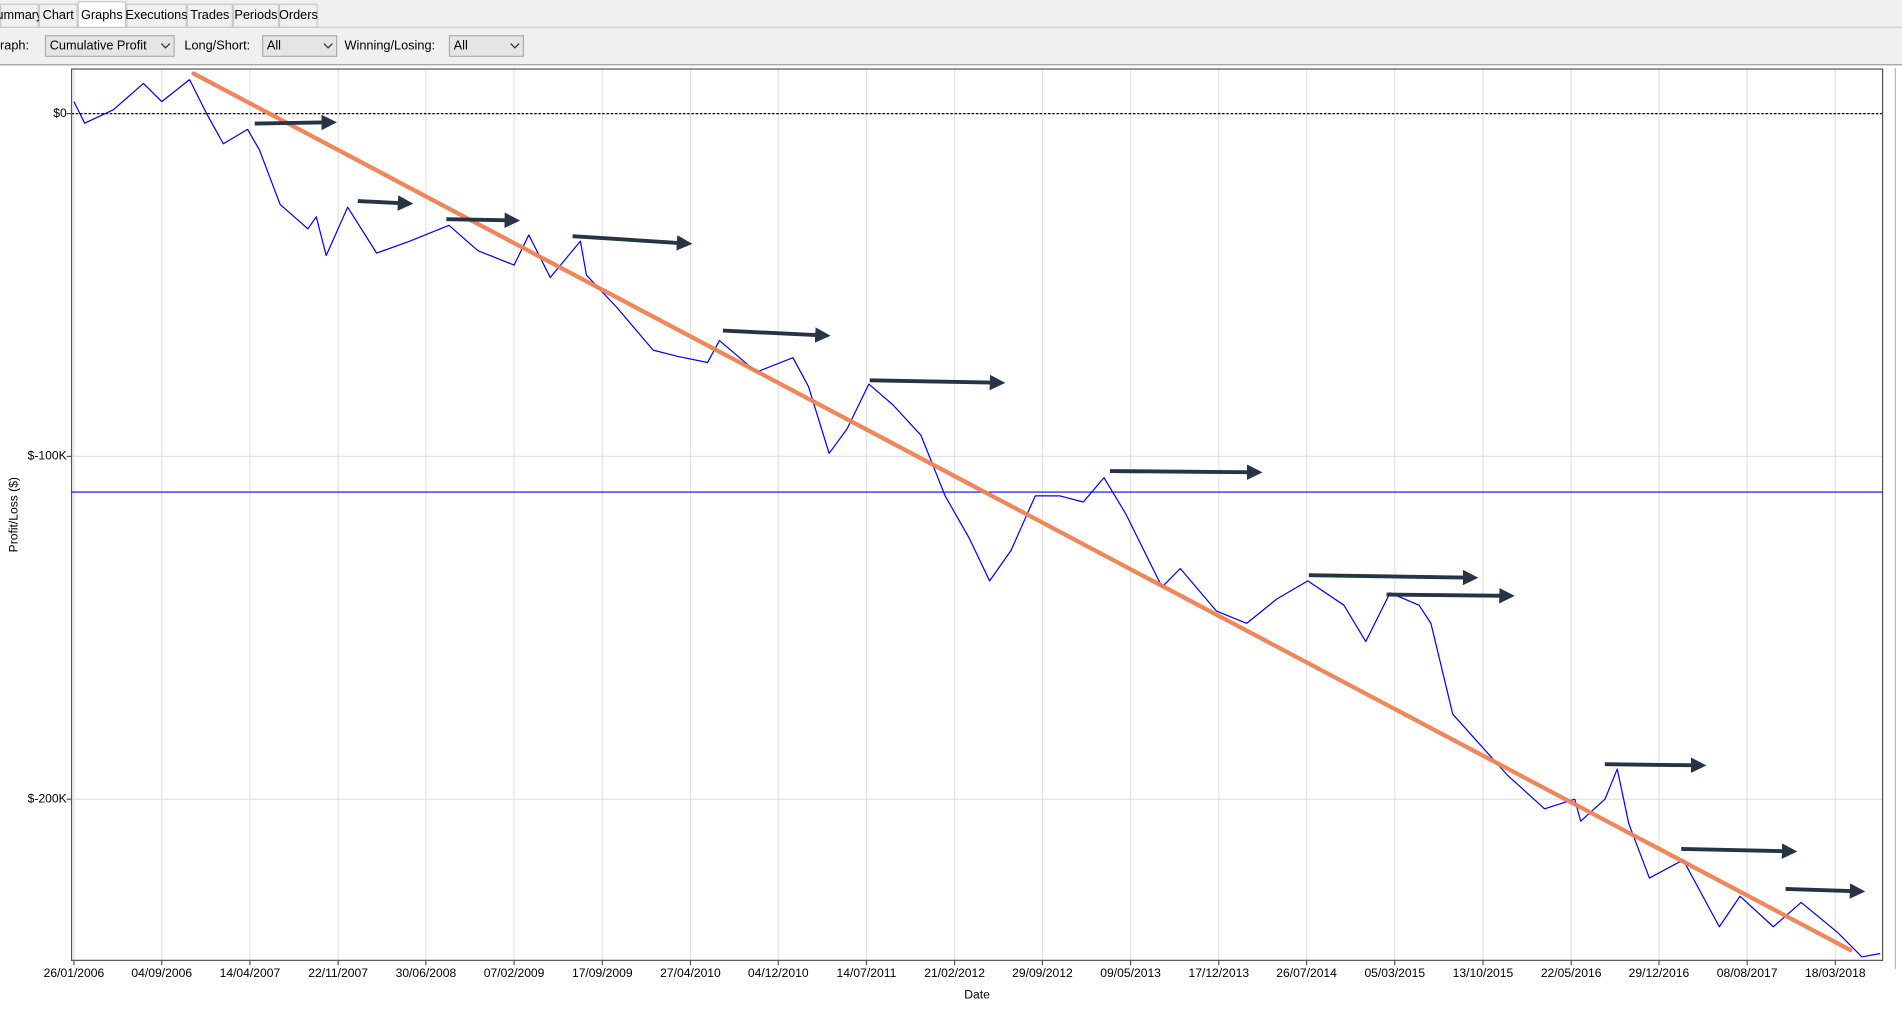 This screenshot has height=1010, width=1902. I want to click on tab-label: Orders, so click(298, 14).